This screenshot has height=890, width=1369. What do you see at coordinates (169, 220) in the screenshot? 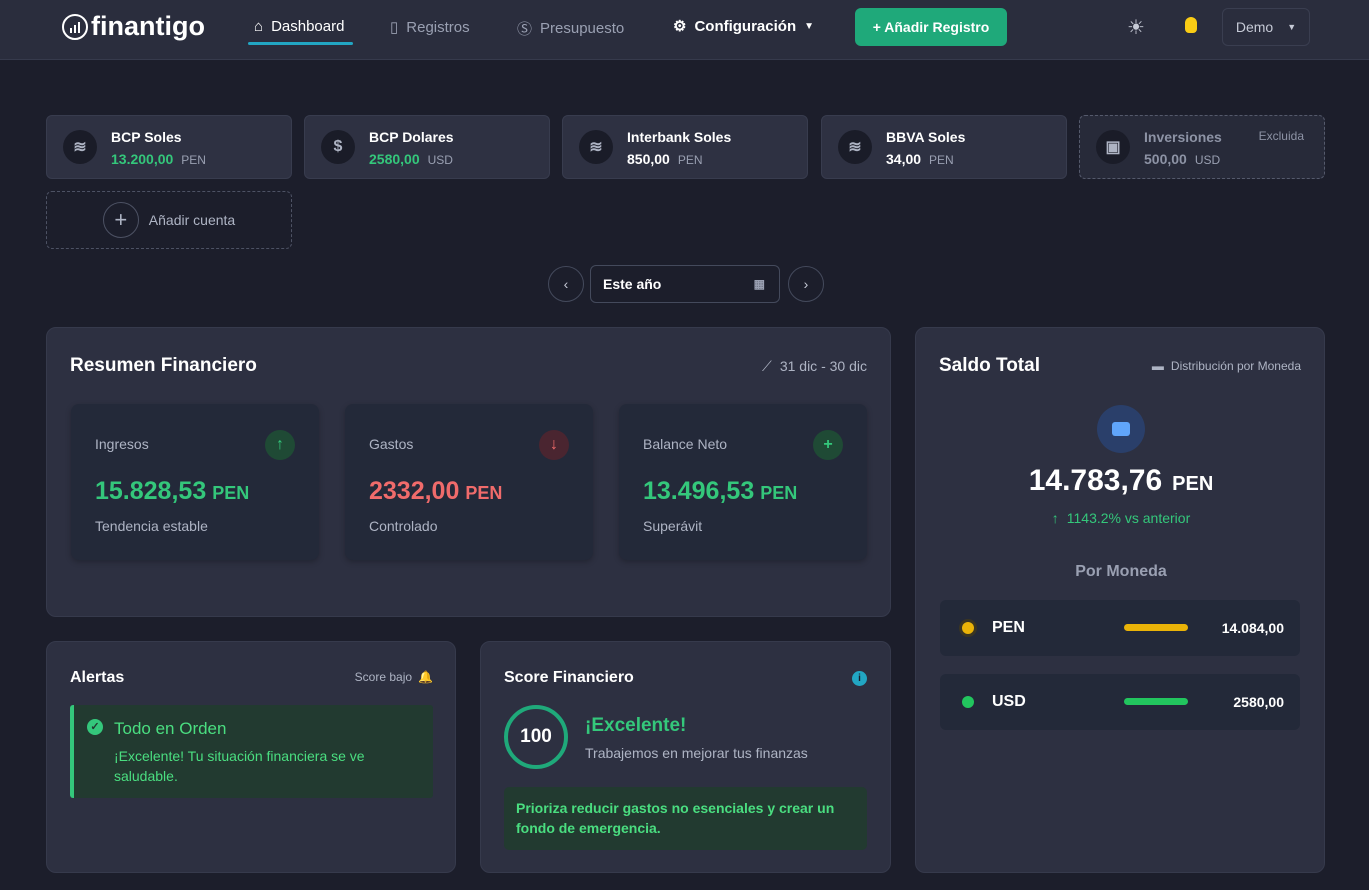
I see `add-account-button: + Añadir cuenta` at bounding box center [169, 220].